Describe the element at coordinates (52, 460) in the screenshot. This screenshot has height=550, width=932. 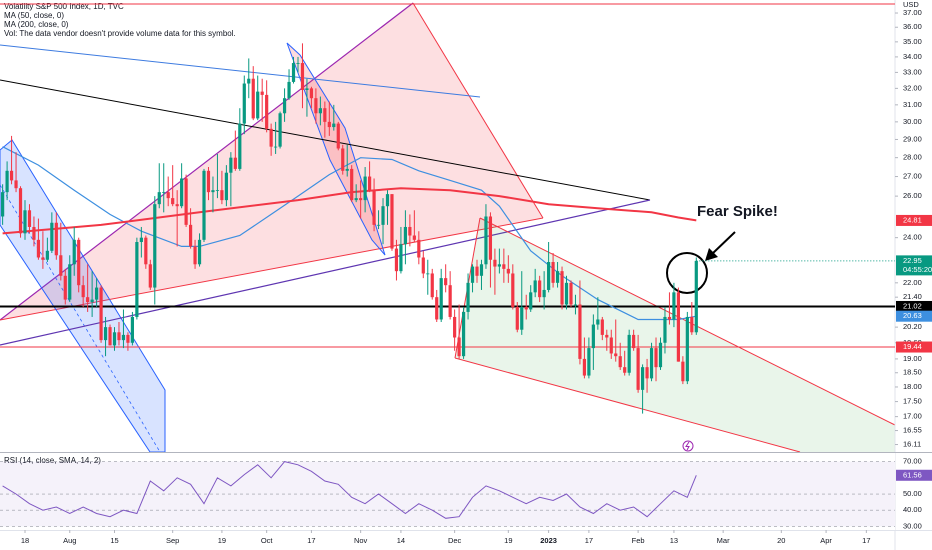
I see `rsi-title: RSI (14, close, SMA, 14, 2)` at that location.